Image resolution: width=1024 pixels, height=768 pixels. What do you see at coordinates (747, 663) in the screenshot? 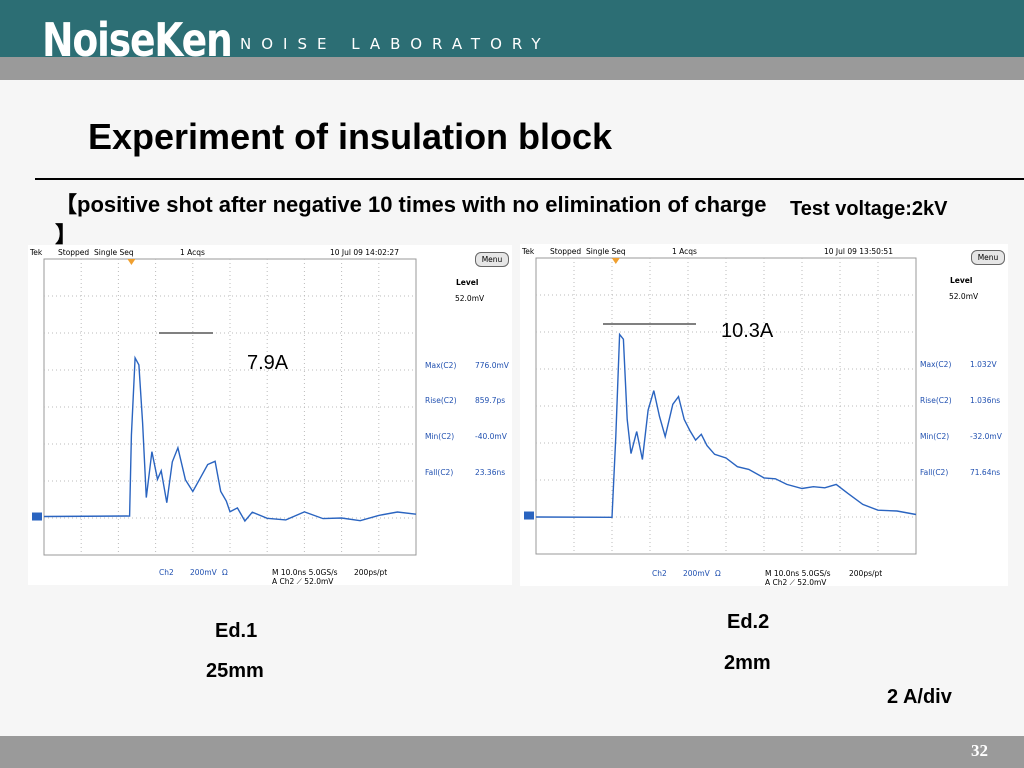
I see `thickness-label-2: 2mm` at bounding box center [747, 663].